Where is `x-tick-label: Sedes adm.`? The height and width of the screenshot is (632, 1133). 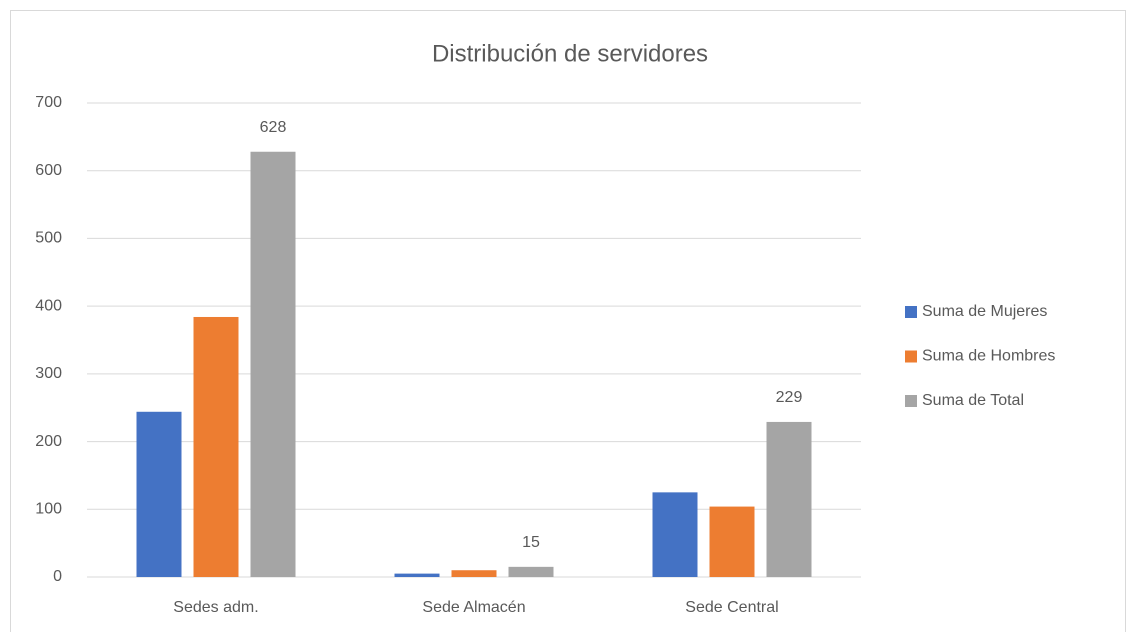
x-tick-label: Sedes adm. is located at coordinates (215, 607).